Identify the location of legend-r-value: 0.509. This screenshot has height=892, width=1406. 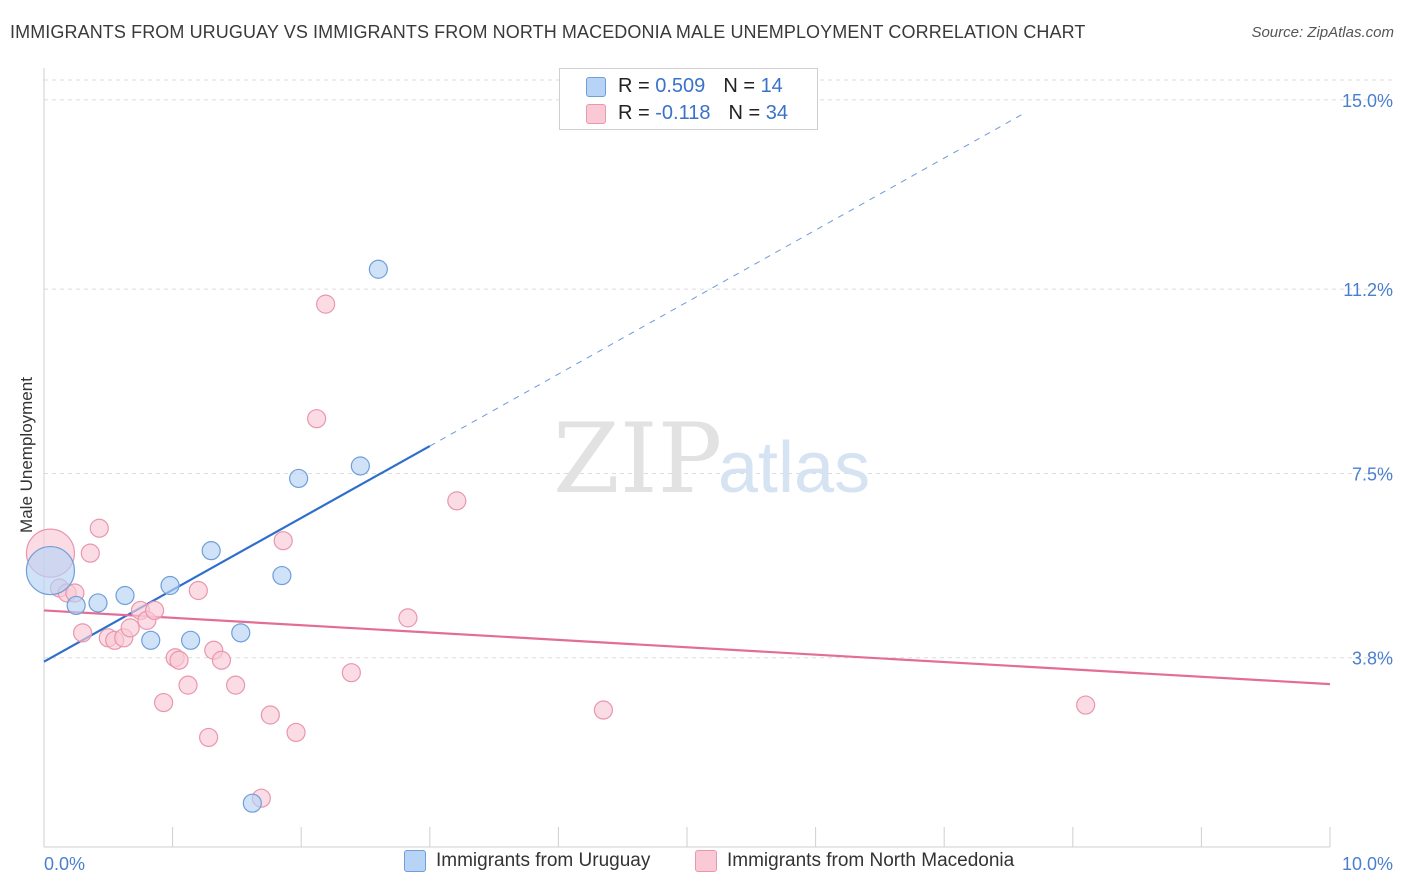
(680, 86).